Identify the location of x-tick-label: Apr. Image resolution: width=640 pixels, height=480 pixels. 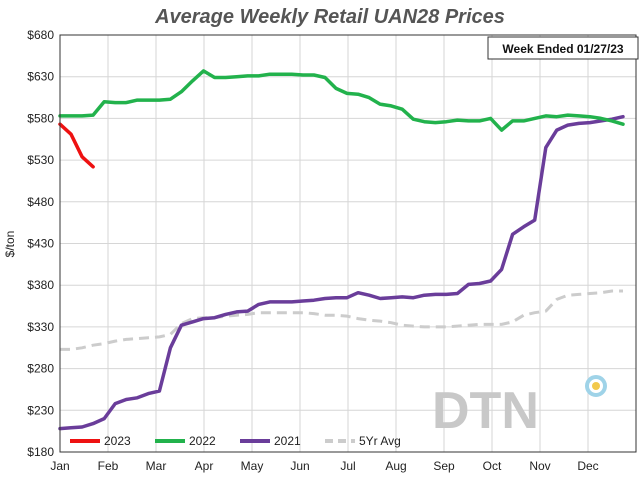
(204, 466).